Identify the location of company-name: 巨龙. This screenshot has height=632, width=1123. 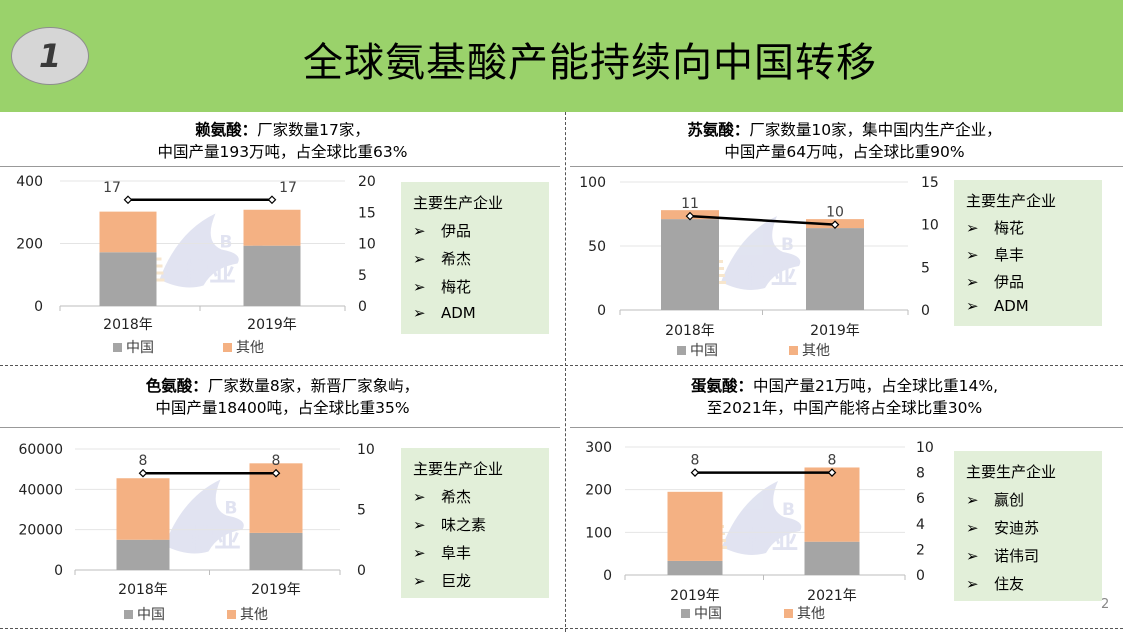
(456, 581).